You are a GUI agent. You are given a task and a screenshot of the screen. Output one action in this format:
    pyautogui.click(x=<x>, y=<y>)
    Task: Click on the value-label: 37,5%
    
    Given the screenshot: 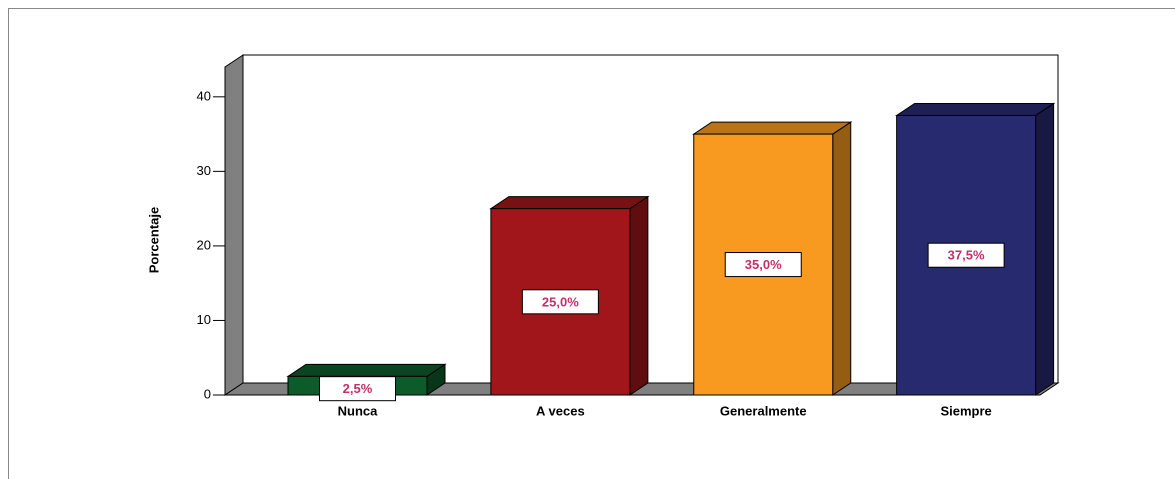 What is the action you would take?
    pyautogui.click(x=966, y=255)
    